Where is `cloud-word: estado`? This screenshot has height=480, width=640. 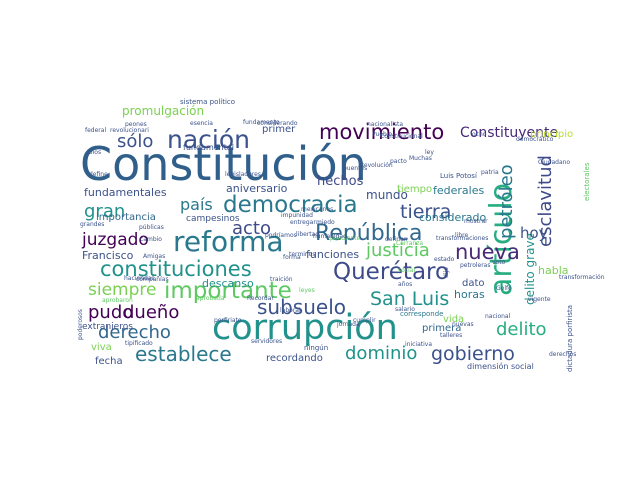 cloud-word: estado is located at coordinates (444, 259).